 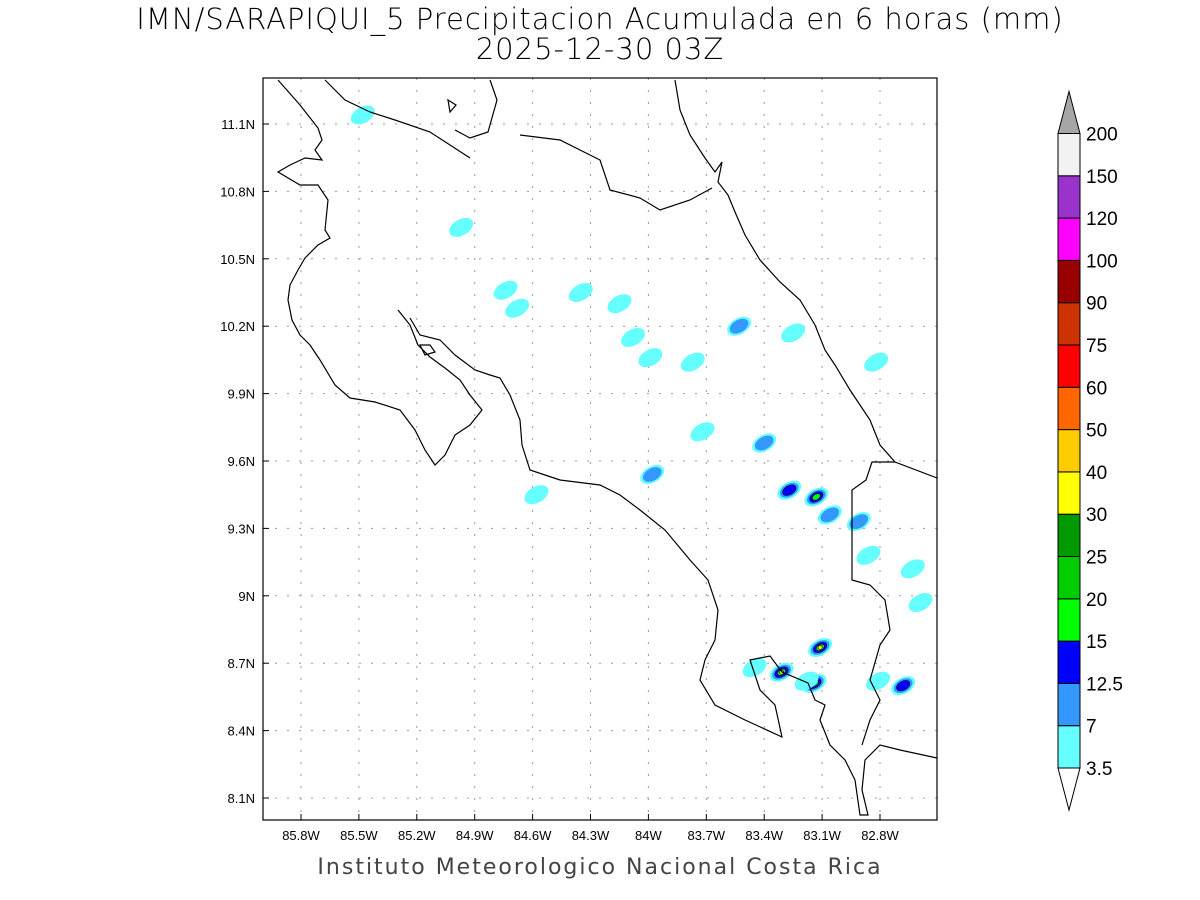 What do you see at coordinates (241, 394) in the screenshot?
I see `lat-tick-label: 9.9N` at bounding box center [241, 394].